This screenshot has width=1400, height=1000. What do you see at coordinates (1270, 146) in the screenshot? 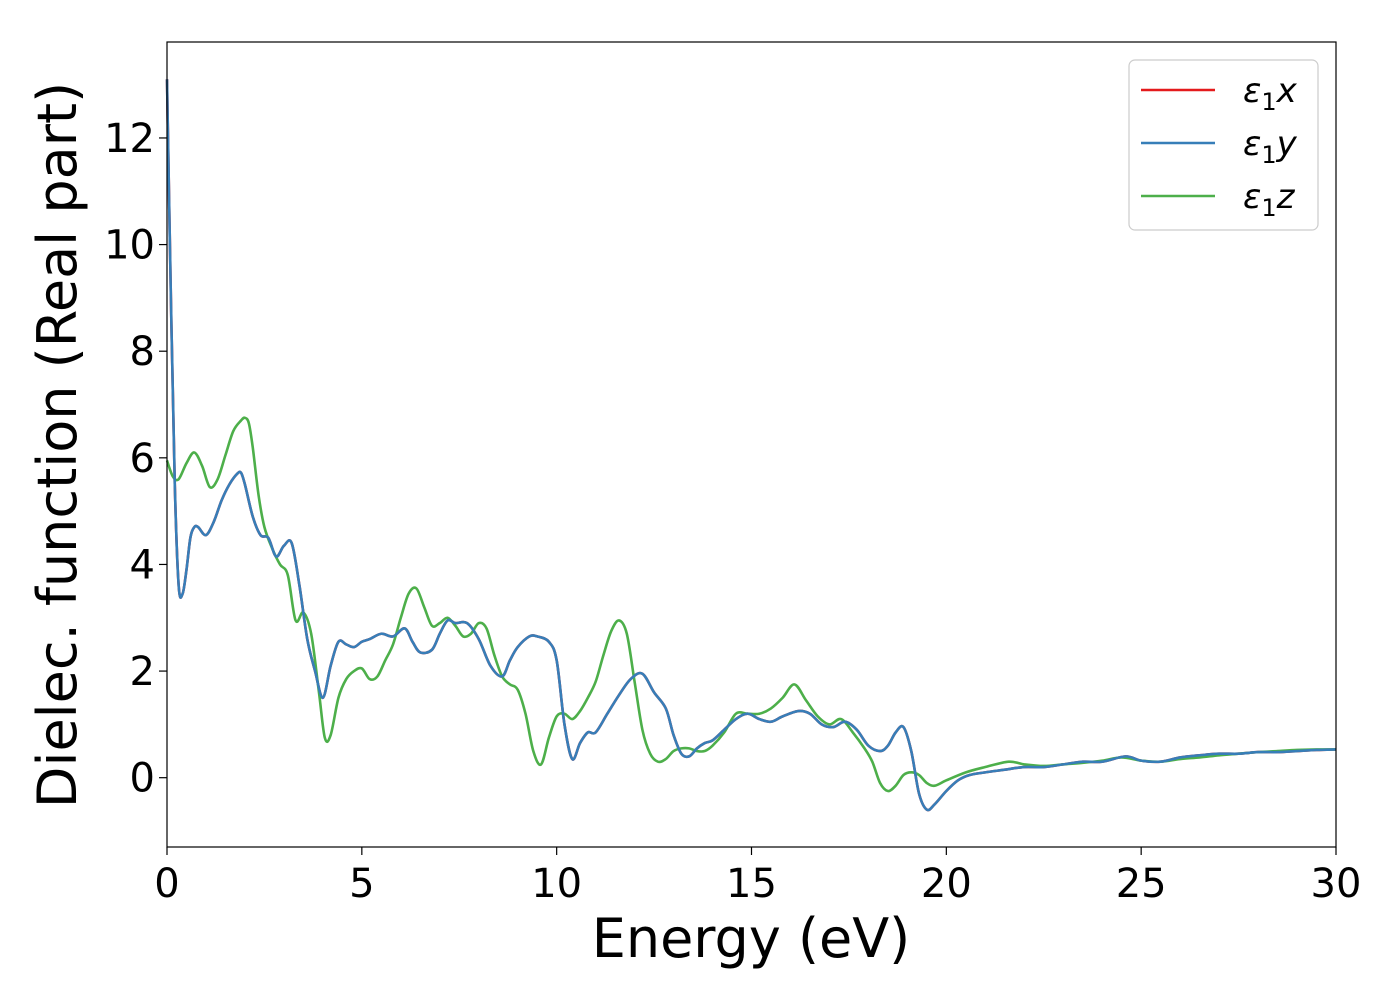
I see `legend-label-y: ε1y` at bounding box center [1270, 146].